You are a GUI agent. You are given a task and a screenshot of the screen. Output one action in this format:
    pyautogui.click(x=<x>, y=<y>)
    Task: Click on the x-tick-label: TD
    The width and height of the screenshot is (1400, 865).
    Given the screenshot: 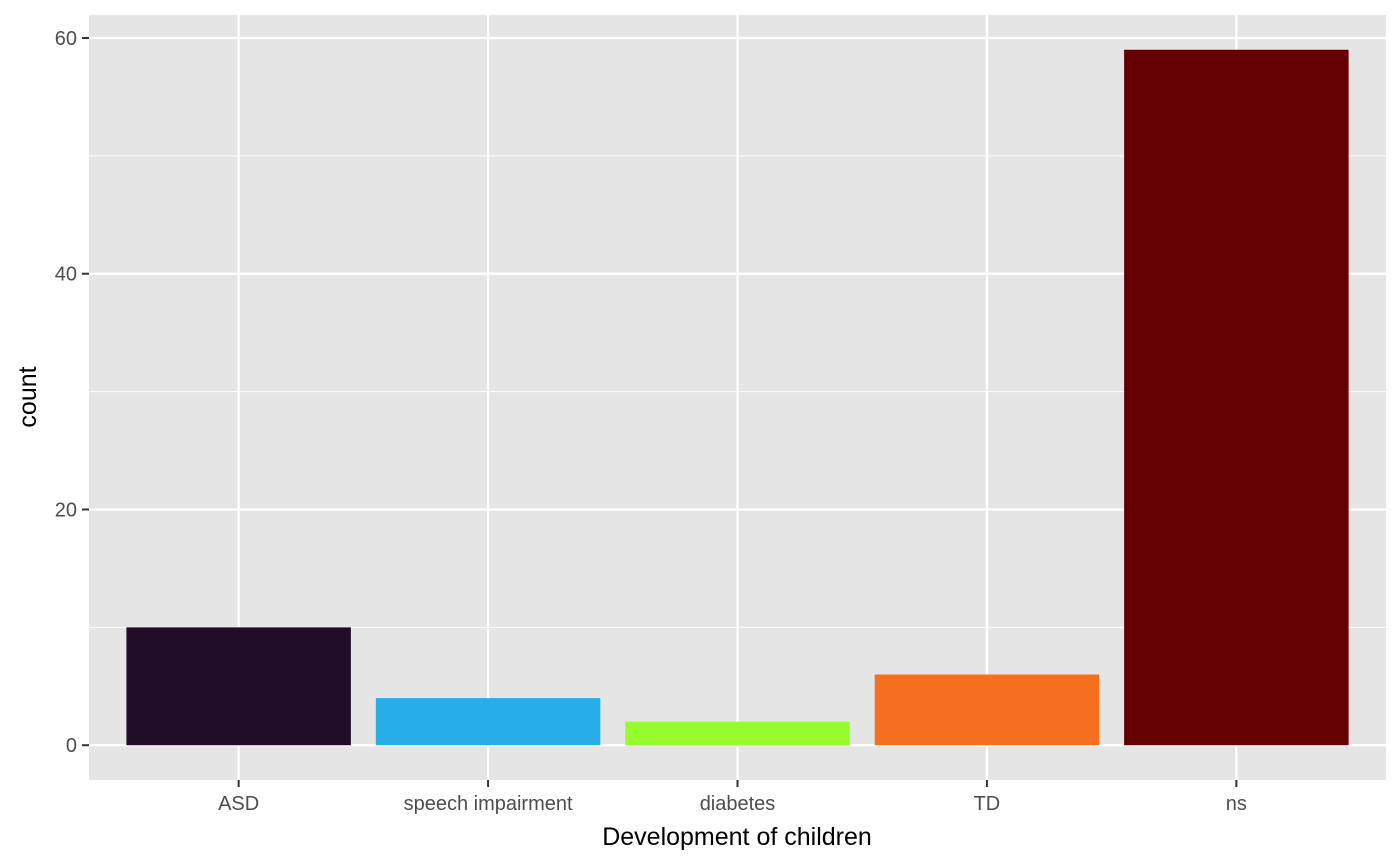 What is the action you would take?
    pyautogui.click(x=987, y=804)
    